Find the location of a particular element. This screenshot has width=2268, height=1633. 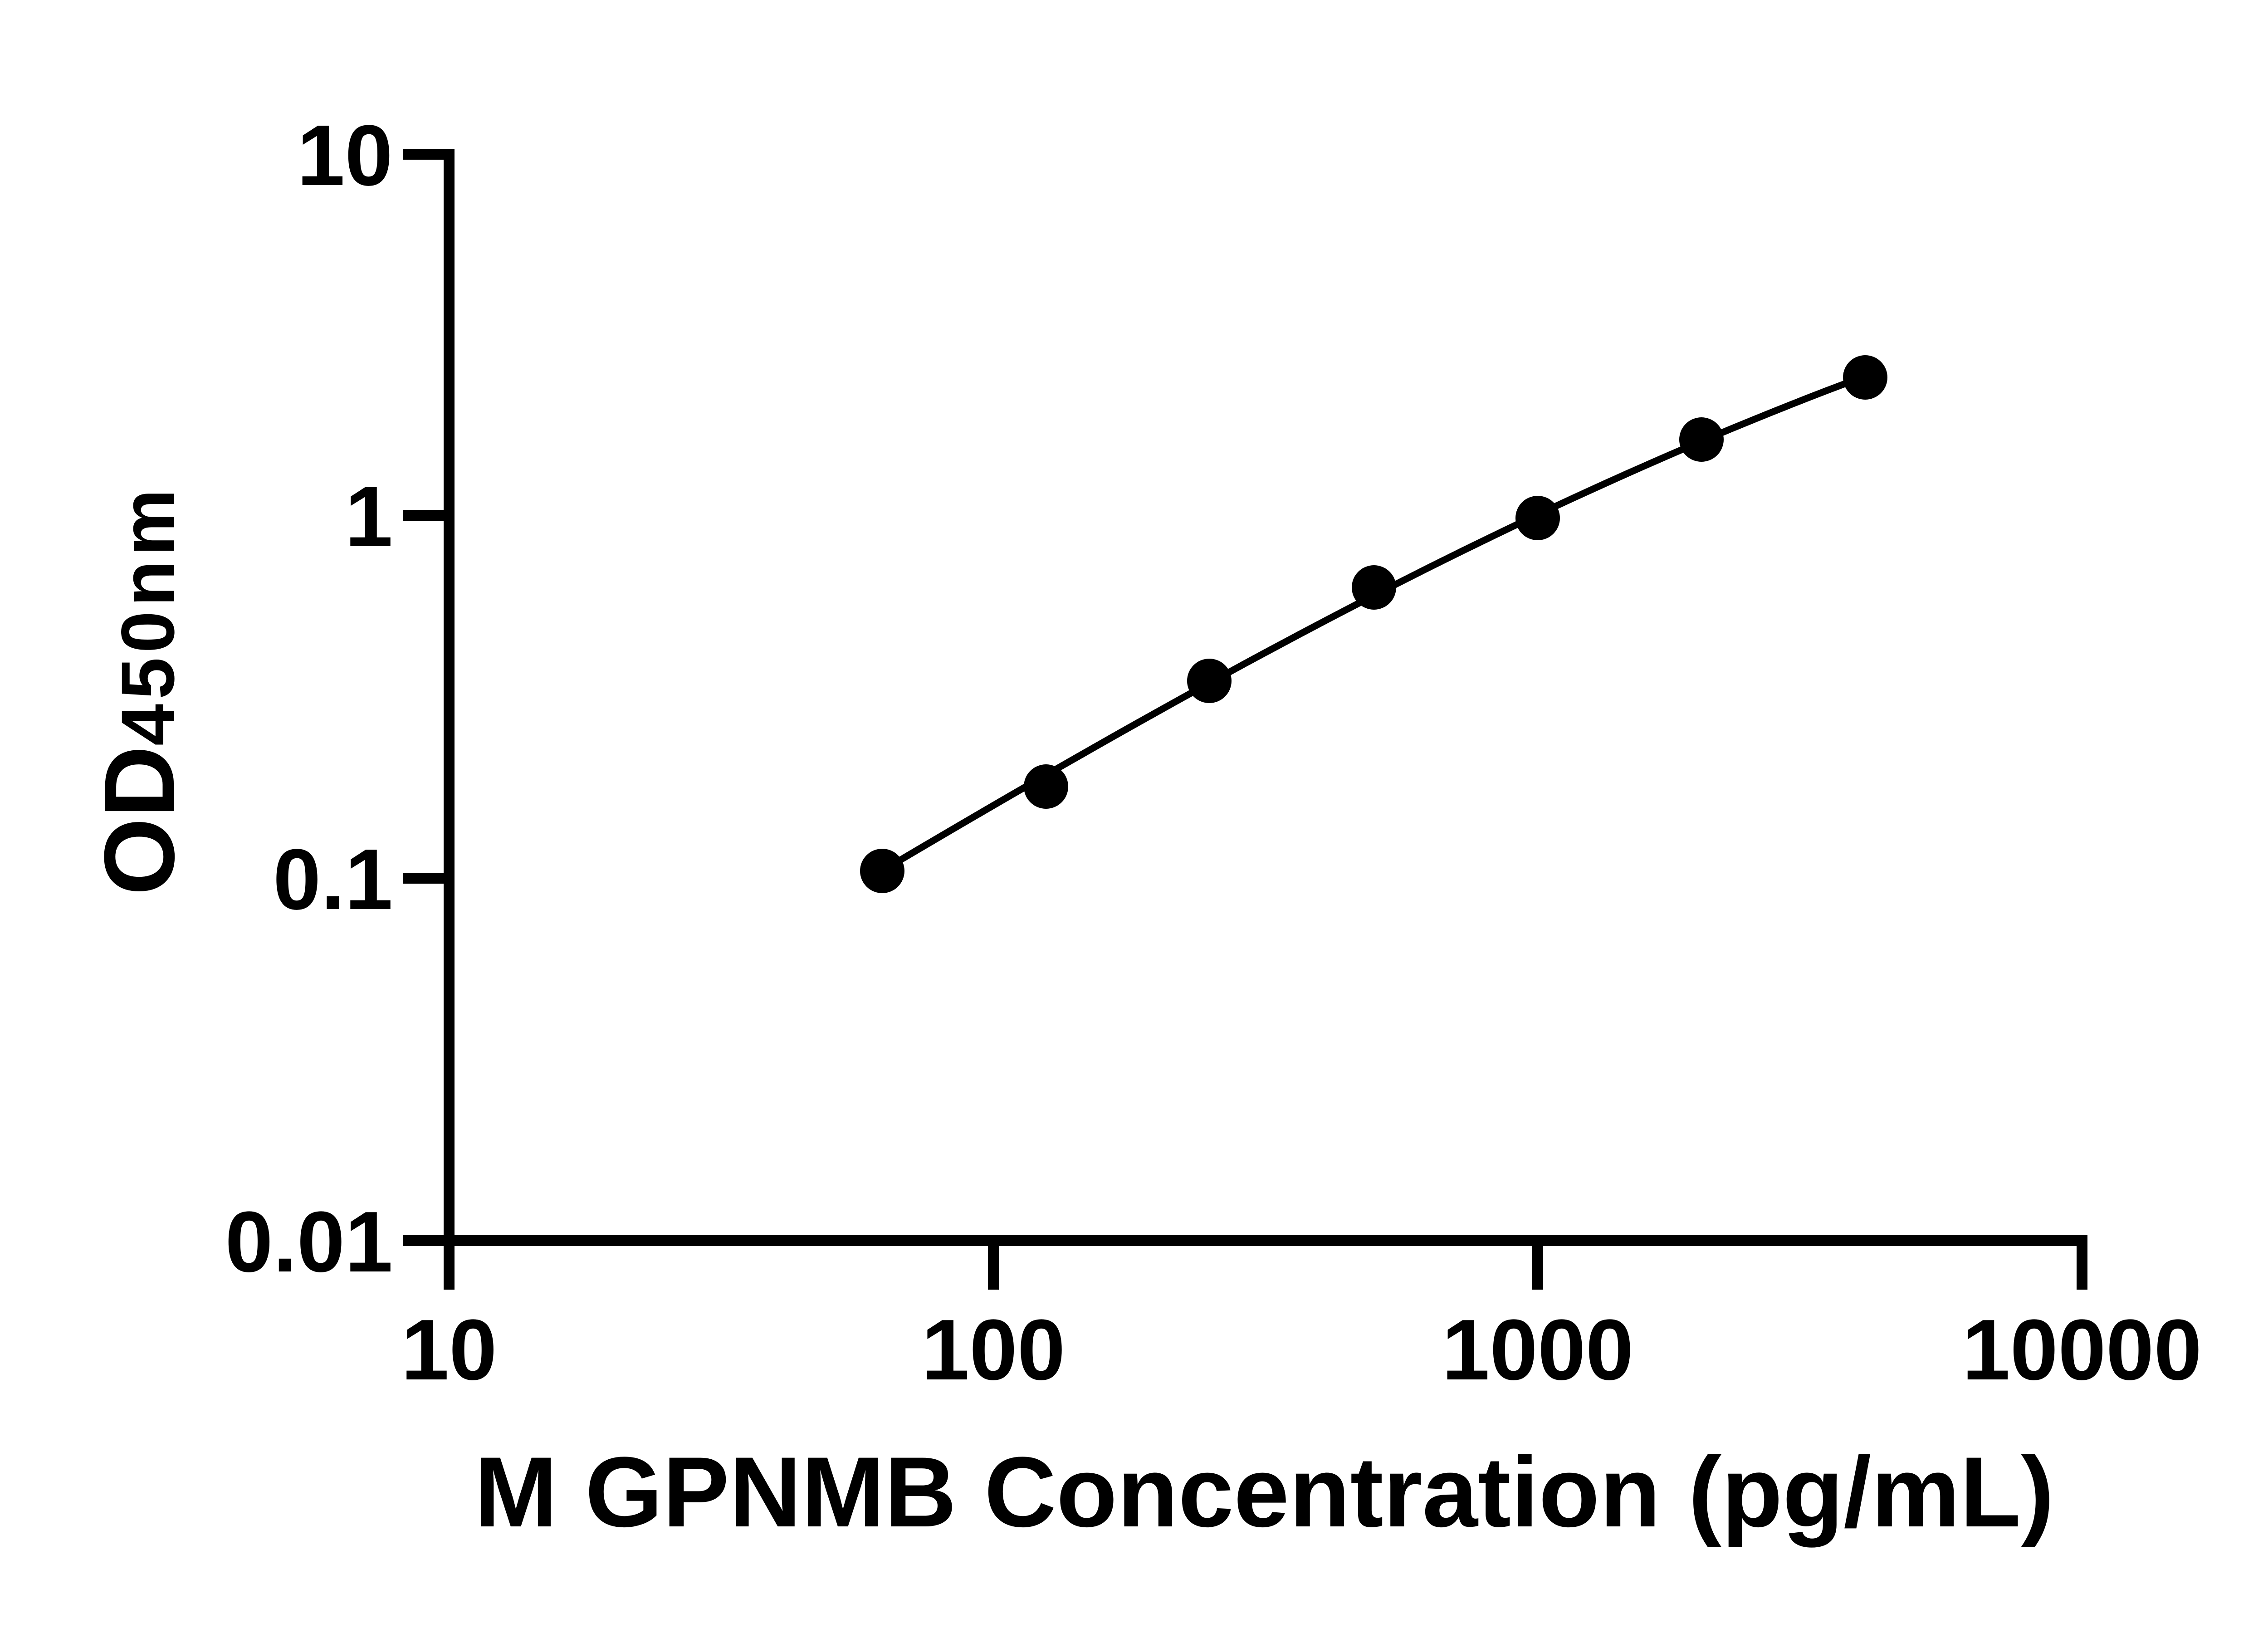

svg-text: 0.1 is located at coordinates (333, 879).